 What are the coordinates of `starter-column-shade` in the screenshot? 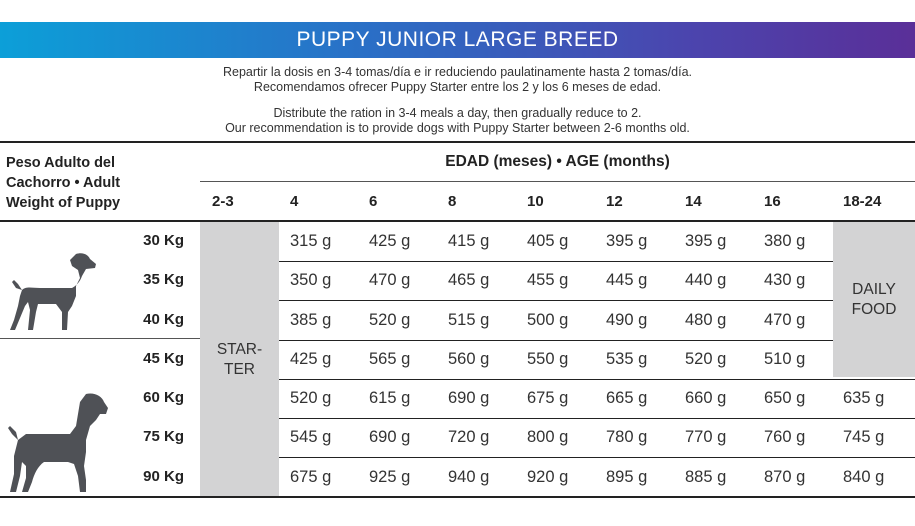 It's located at (239, 360).